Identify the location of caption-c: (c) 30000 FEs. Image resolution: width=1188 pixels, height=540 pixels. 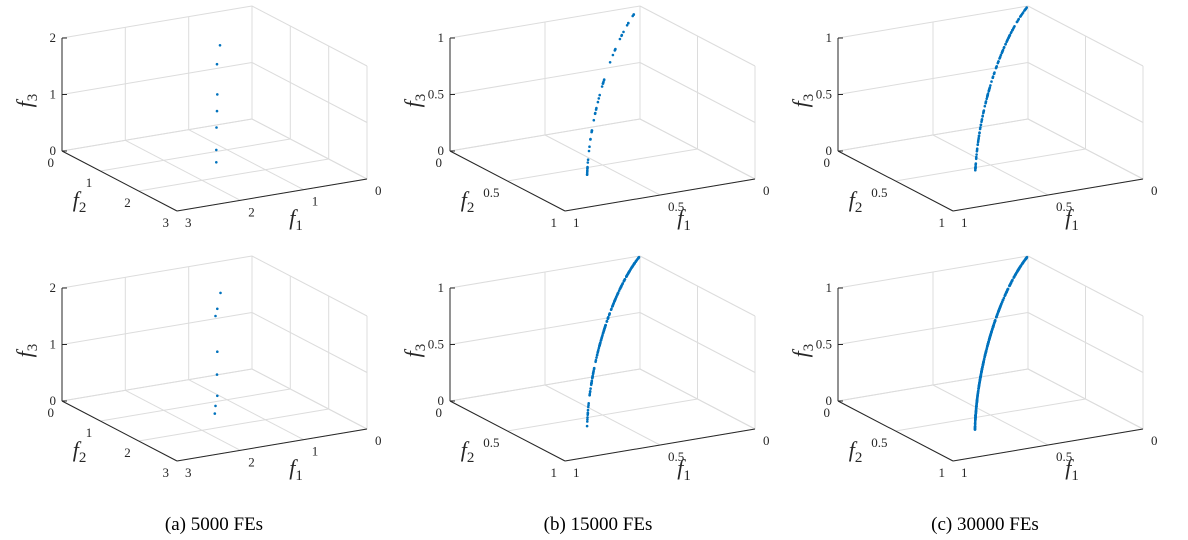
(985, 524).